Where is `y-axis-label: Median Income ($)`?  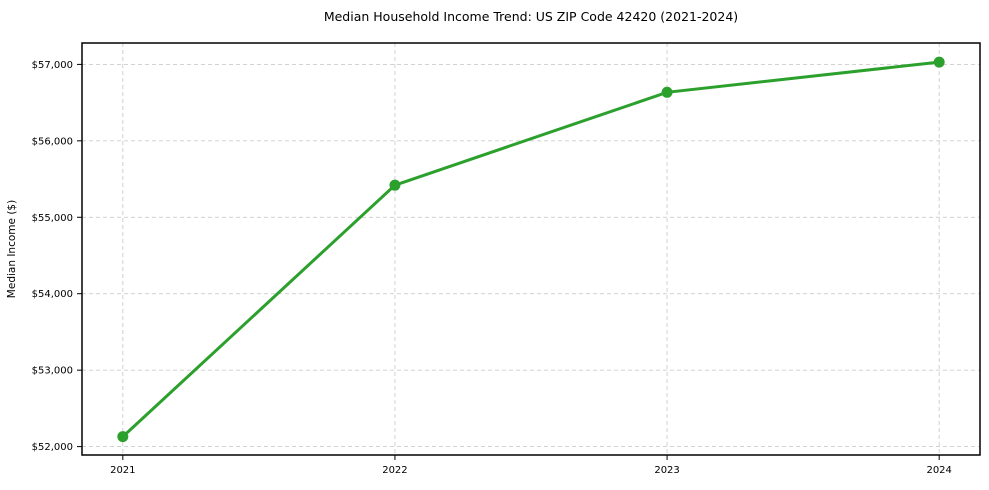 y-axis-label: Median Income ($) is located at coordinates (12, 249).